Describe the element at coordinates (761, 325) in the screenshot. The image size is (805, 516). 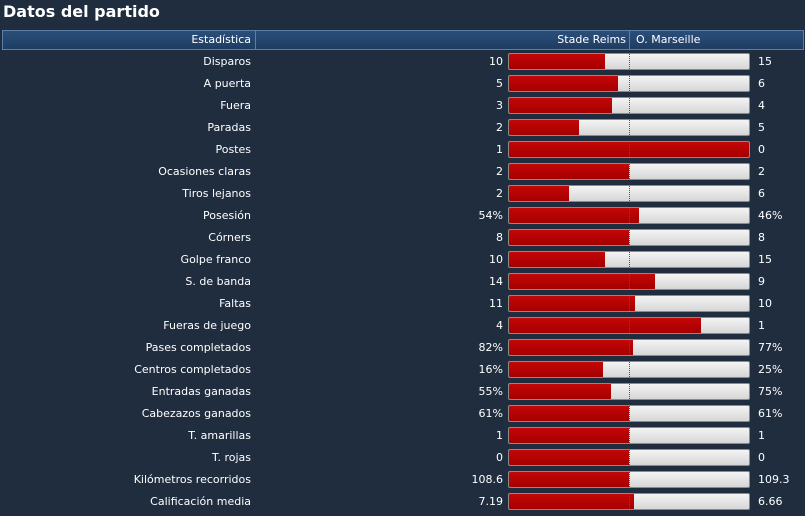
I see `away-value: 1` at that location.